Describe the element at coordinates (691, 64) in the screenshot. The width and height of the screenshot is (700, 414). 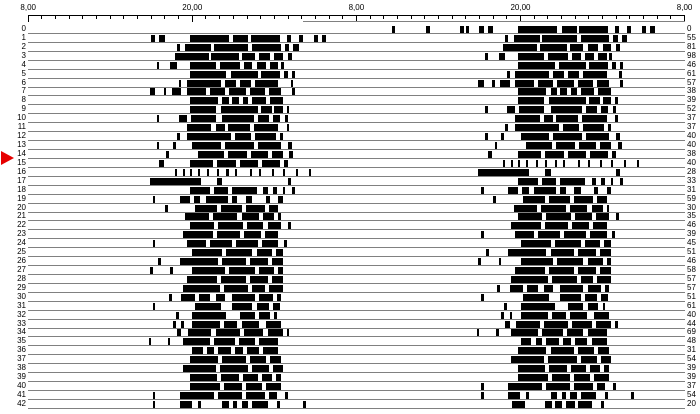
I see `row-value-right: 46` at that location.